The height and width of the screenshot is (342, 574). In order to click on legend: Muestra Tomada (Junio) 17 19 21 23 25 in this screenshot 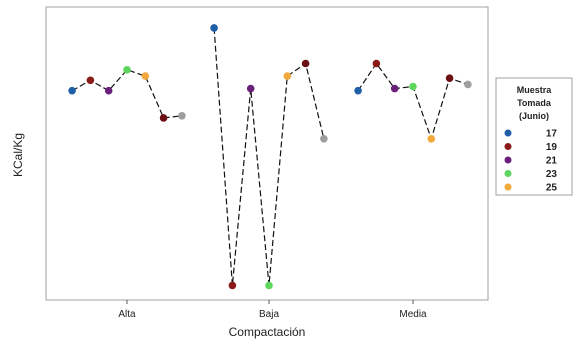, I will do `click(534, 136)`.